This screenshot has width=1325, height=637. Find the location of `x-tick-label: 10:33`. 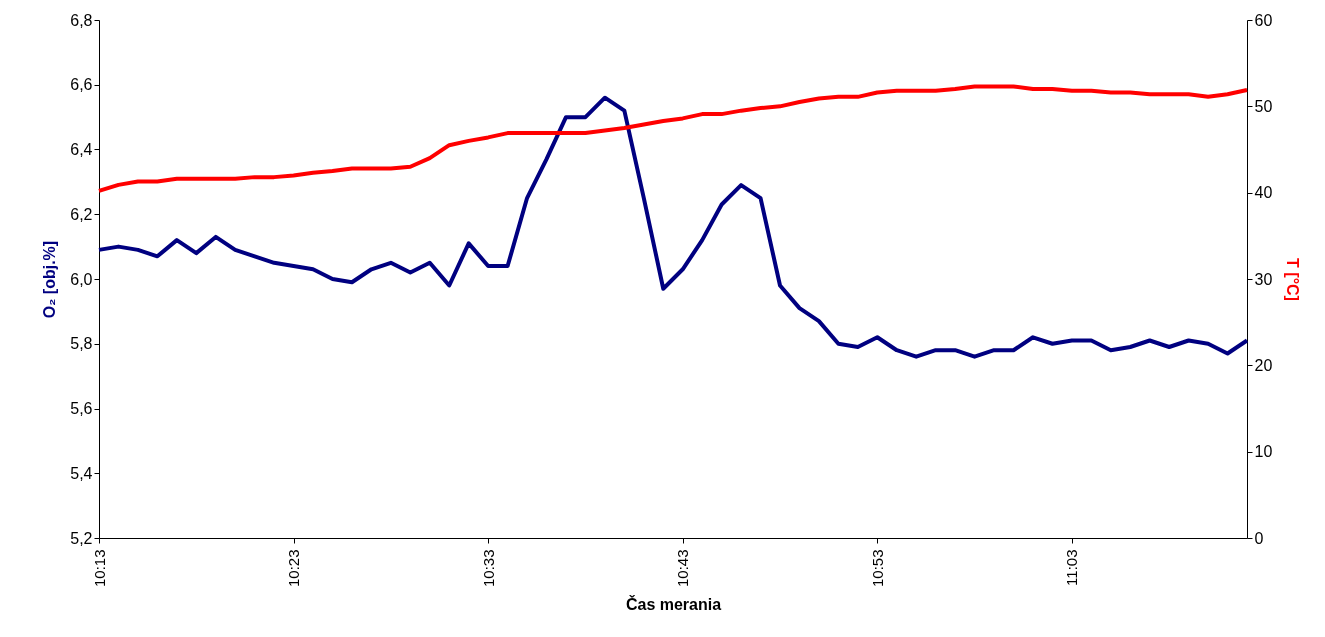

x-tick-label: 10:33 is located at coordinates (488, 568).